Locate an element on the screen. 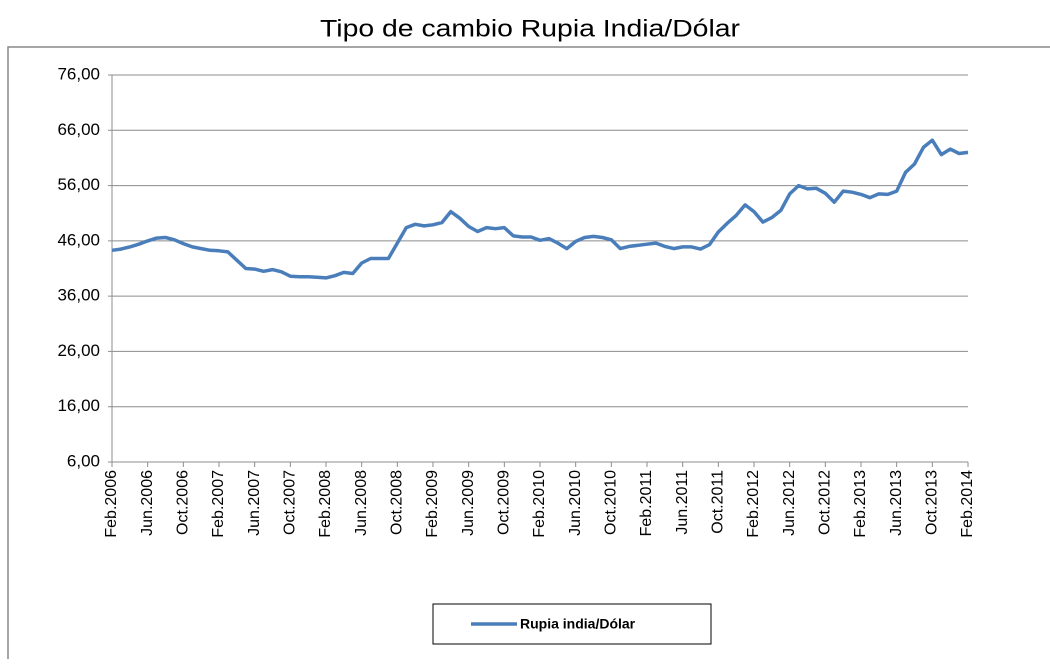 The height and width of the screenshot is (664, 1050). y-tick-label: 56,00 is located at coordinates (78, 184).